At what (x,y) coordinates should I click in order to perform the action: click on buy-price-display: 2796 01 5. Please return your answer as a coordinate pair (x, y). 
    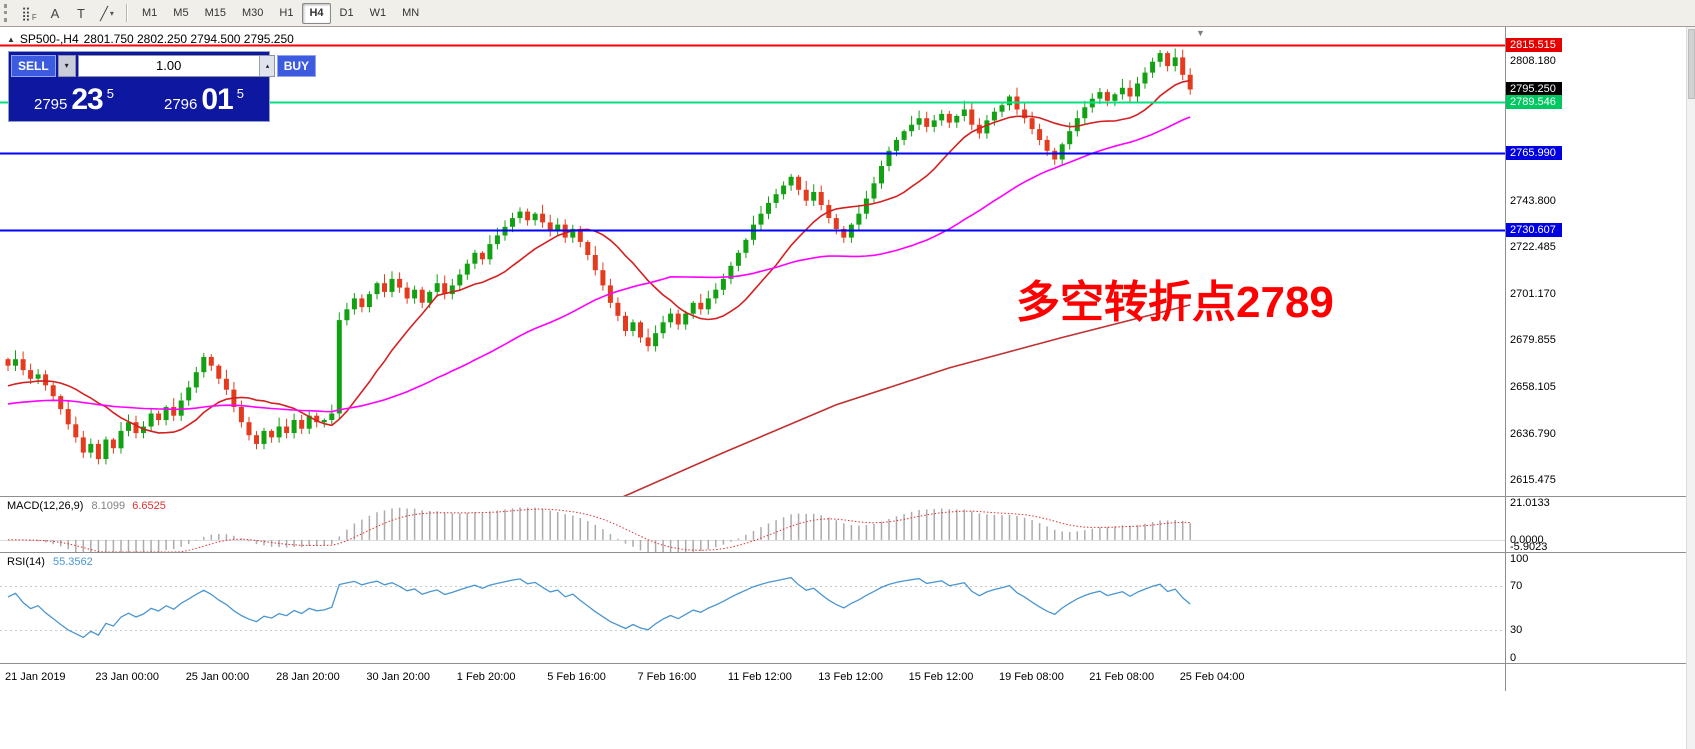
    Looking at the image, I should click on (204, 100).